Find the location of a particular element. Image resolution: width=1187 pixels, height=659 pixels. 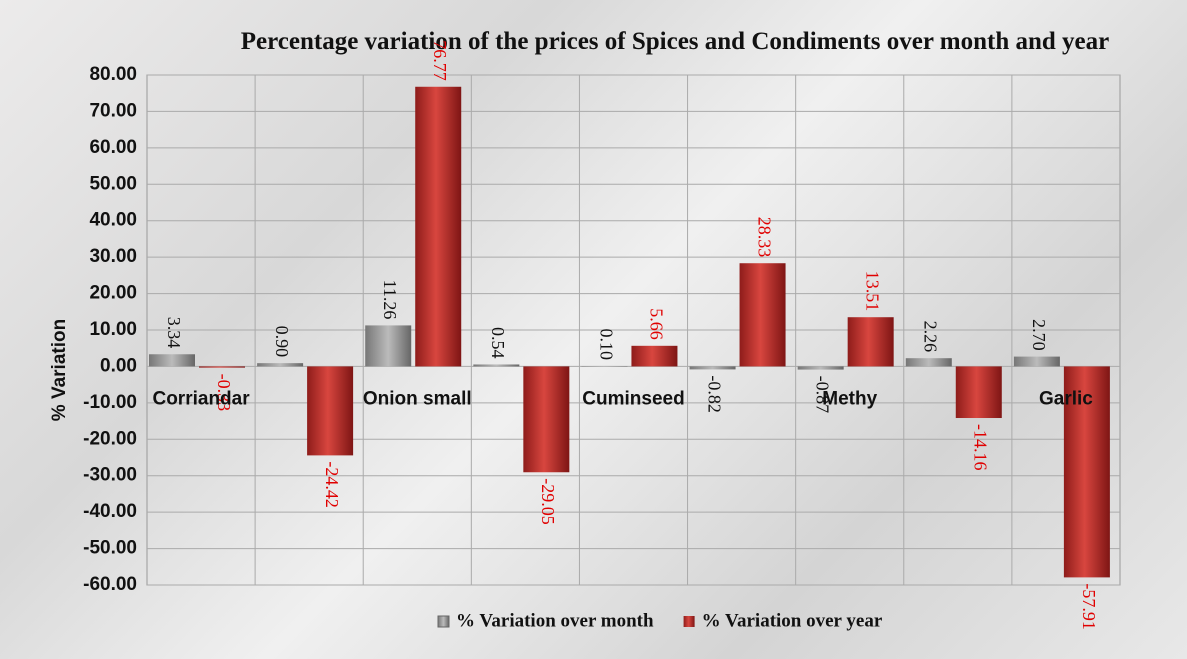

y-tick-label: -10.00 is located at coordinates (110, 402).